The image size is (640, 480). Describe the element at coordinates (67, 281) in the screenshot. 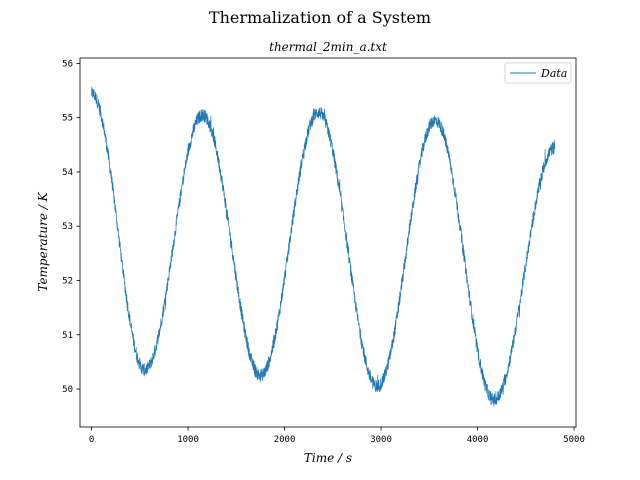

I see `y-tick-label: 52` at that location.